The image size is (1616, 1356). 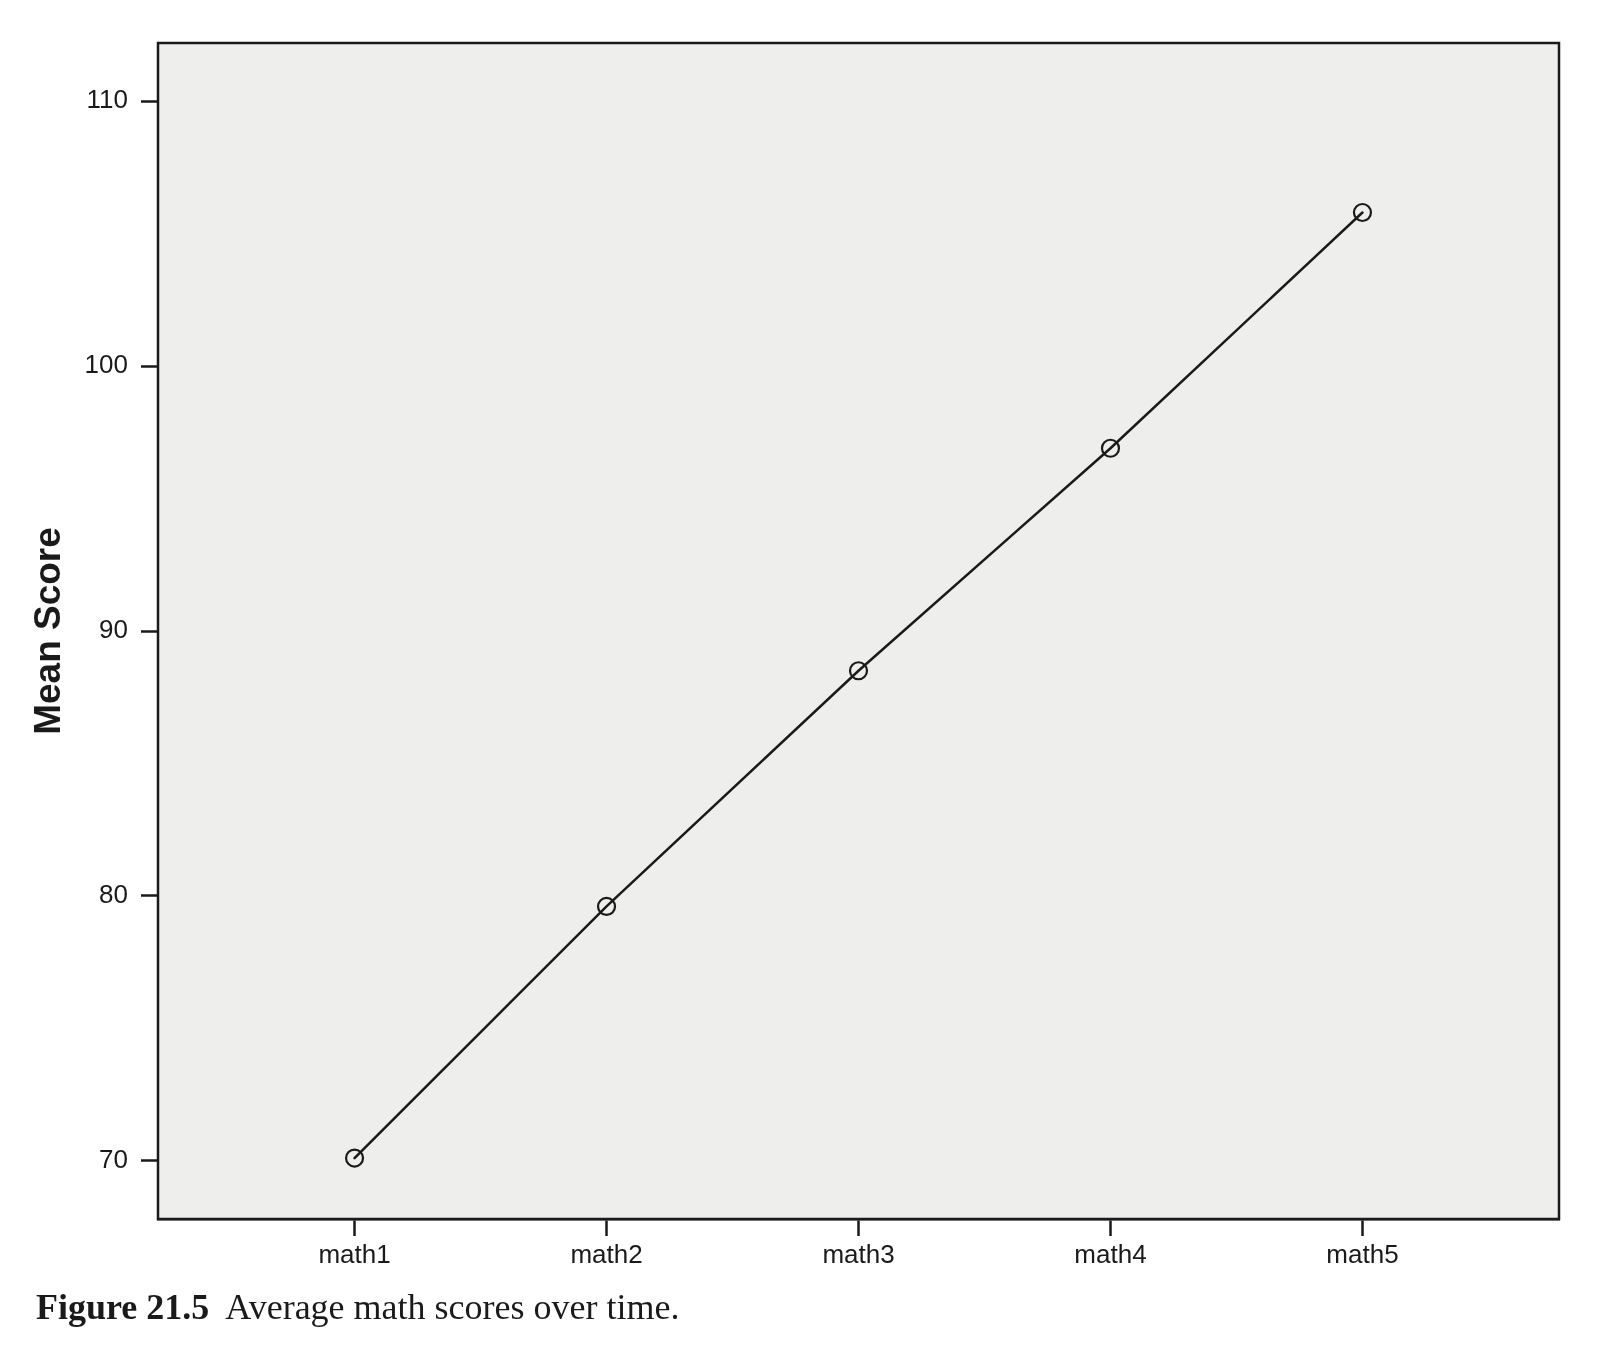 What do you see at coordinates (858, 1253) in the screenshot?
I see `x-tick-label: math3` at bounding box center [858, 1253].